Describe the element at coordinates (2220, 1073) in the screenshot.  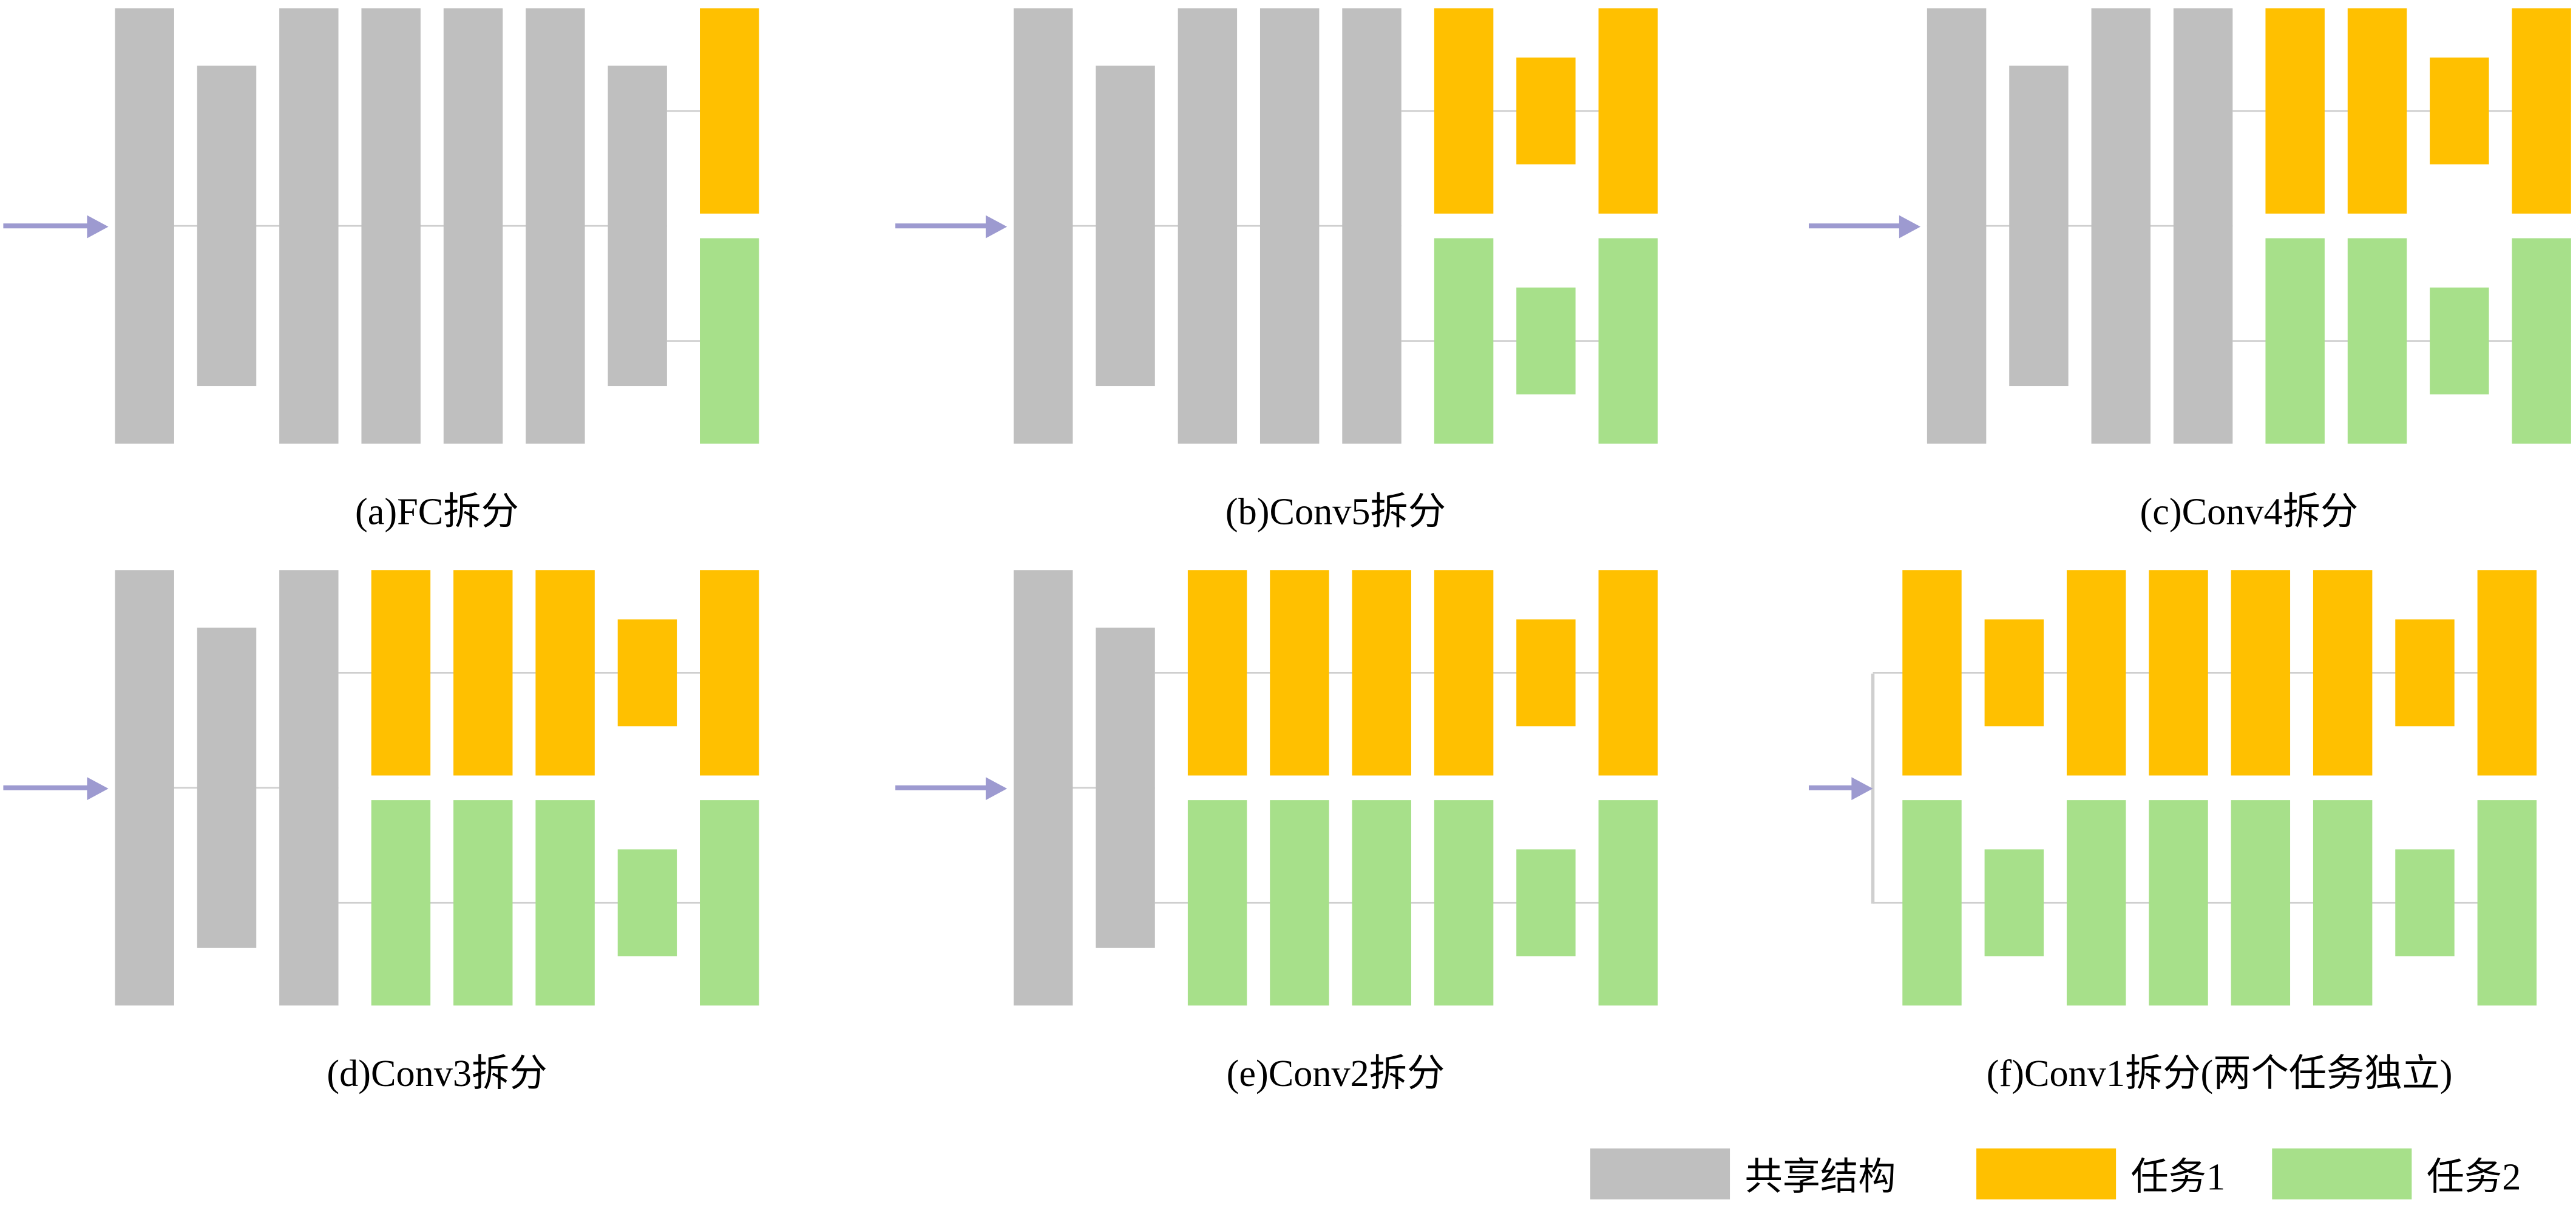
I see `panel-caption: (f)Conv1拆分(两个任务独立)` at that location.